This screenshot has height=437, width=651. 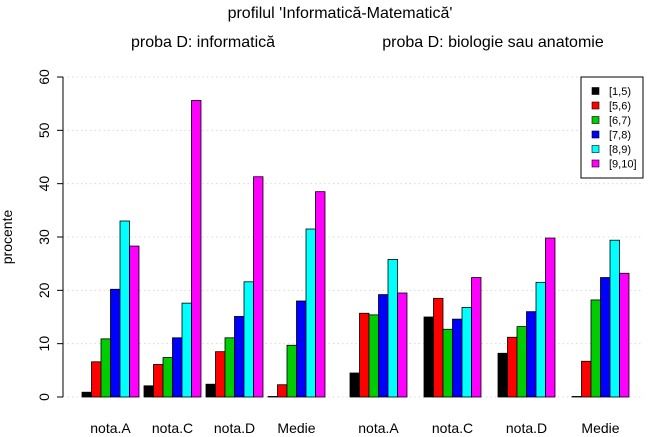 What do you see at coordinates (620, 121) in the screenshot?
I see `legend-label: [6,7)` at bounding box center [620, 121].